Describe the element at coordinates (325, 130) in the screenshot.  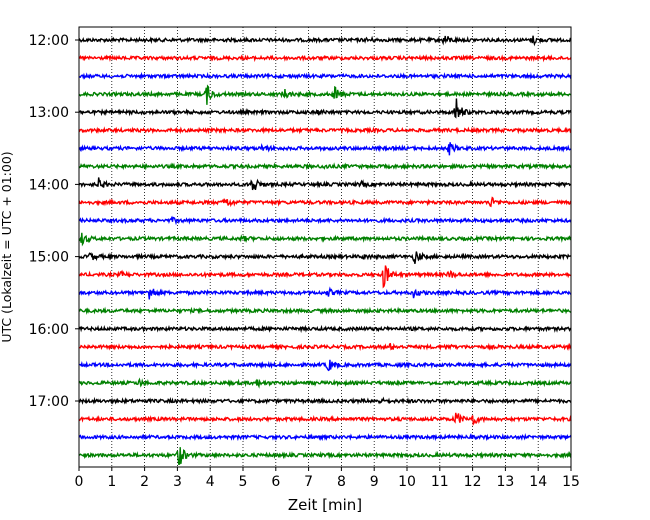
I see `trace-13:15` at that location.